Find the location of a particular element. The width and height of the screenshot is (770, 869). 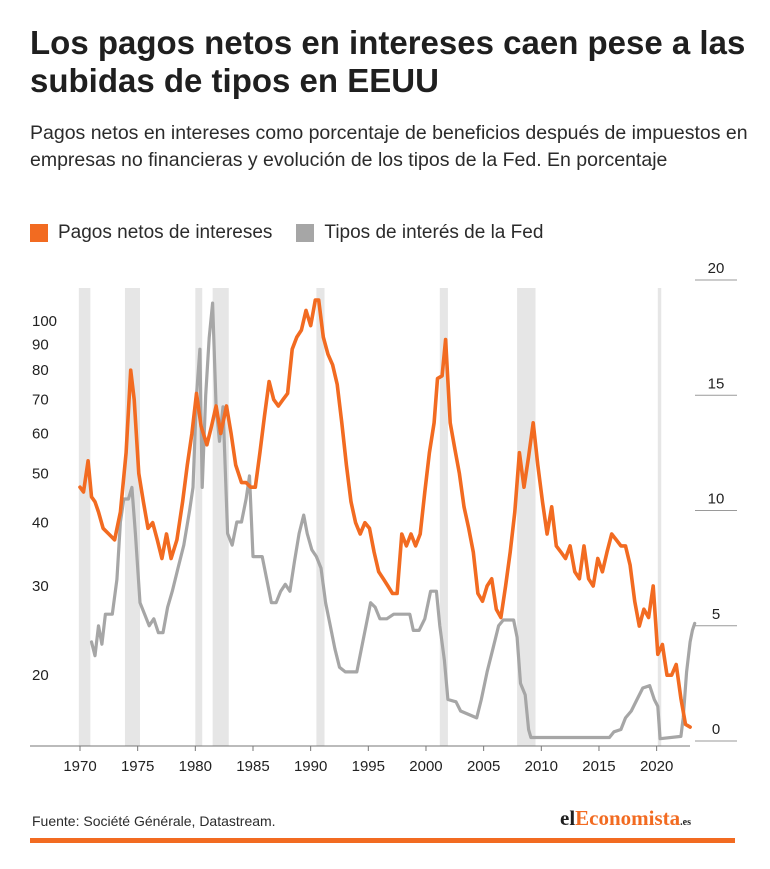

x-axis-tick-label-1975: 1975 is located at coordinates (137, 766).